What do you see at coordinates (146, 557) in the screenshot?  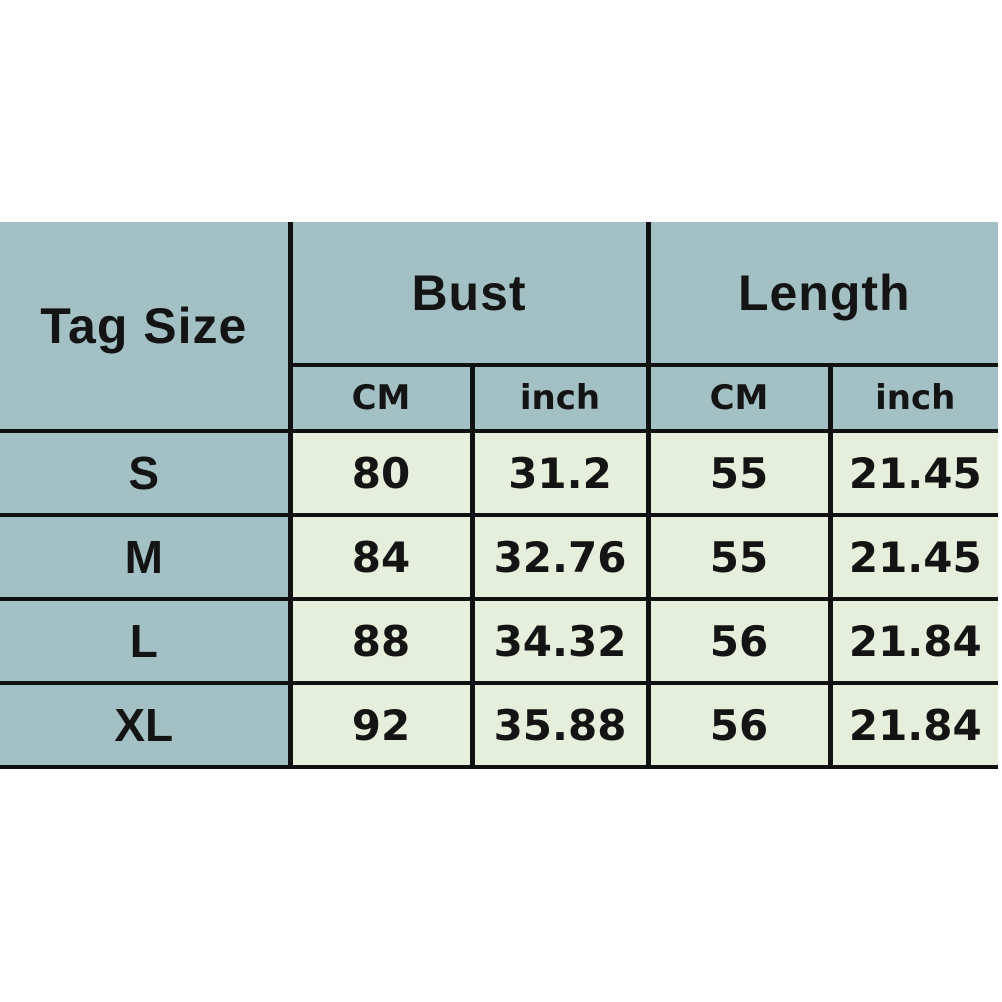 I see `size-label: M` at bounding box center [146, 557].